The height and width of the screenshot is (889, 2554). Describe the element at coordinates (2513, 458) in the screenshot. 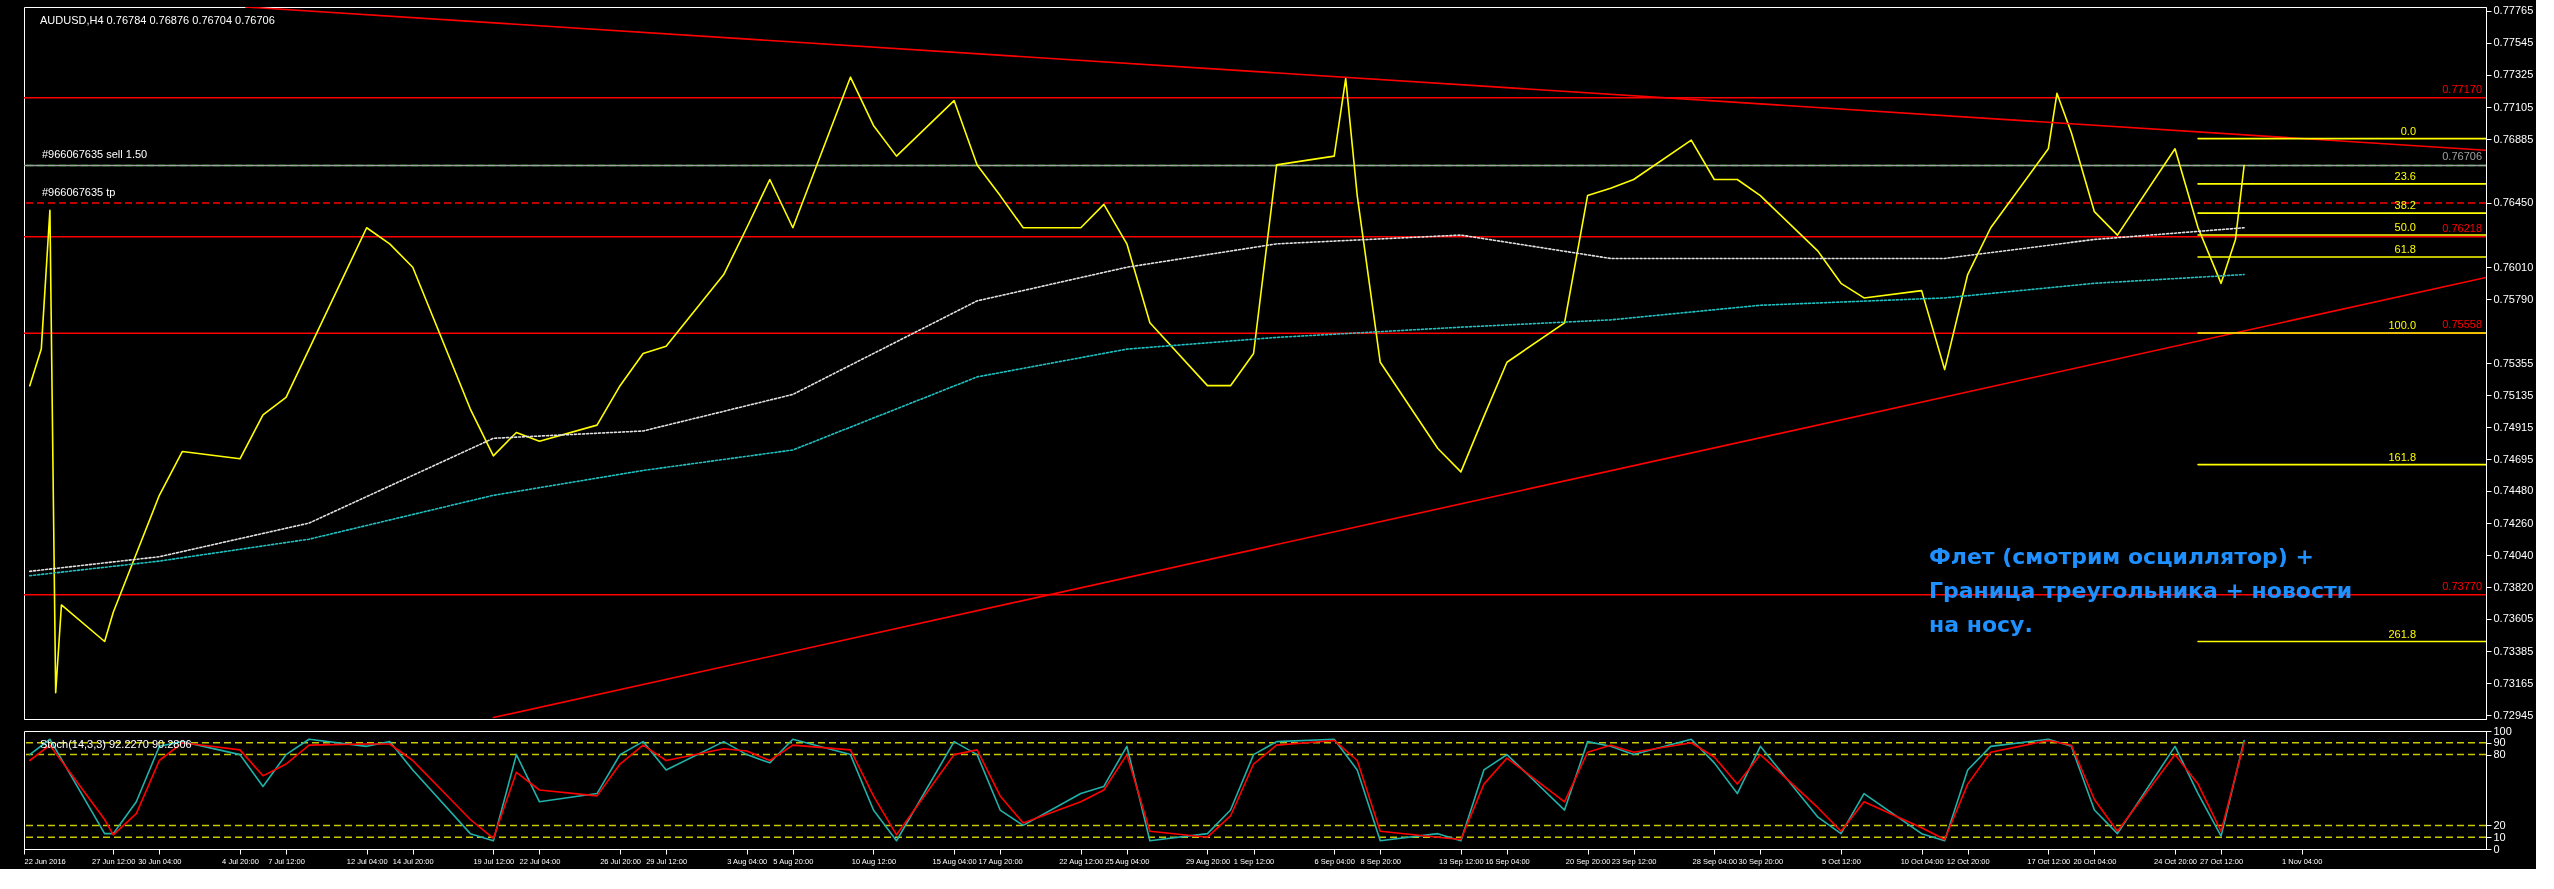

I see `y-tick-label: 0.74695` at that location.